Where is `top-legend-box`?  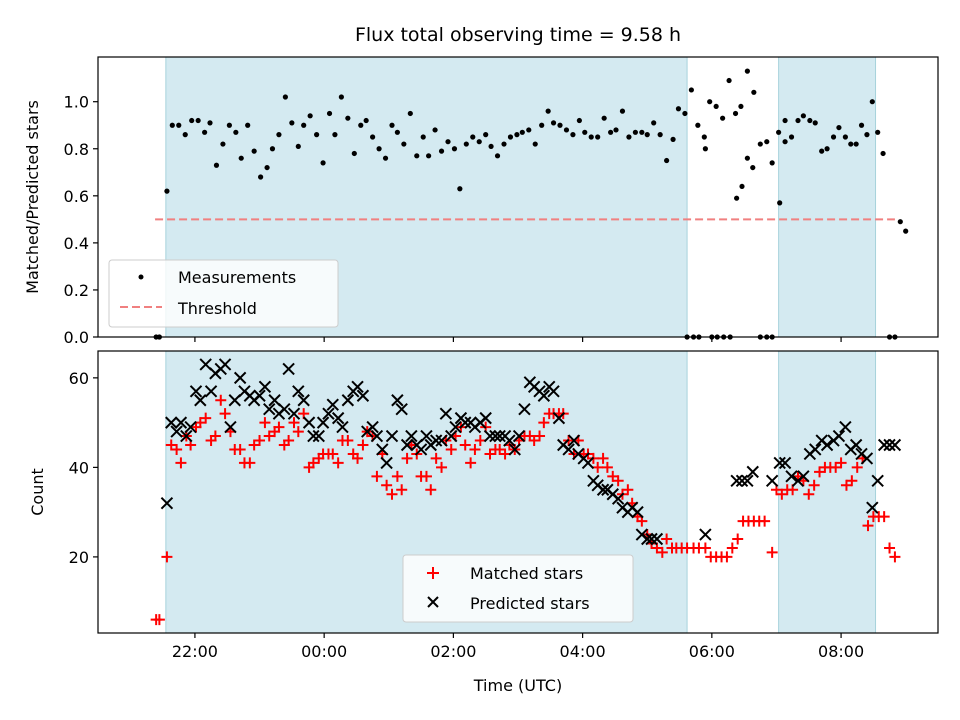
top-legend-box is located at coordinates (223, 293).